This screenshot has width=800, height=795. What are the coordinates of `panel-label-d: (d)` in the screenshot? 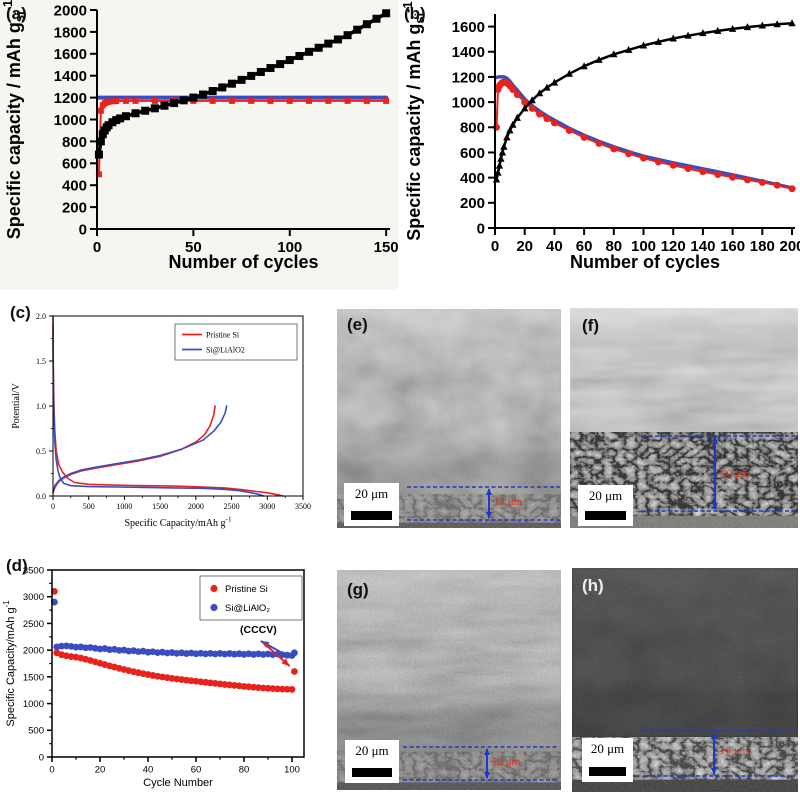 It's located at (17, 565).